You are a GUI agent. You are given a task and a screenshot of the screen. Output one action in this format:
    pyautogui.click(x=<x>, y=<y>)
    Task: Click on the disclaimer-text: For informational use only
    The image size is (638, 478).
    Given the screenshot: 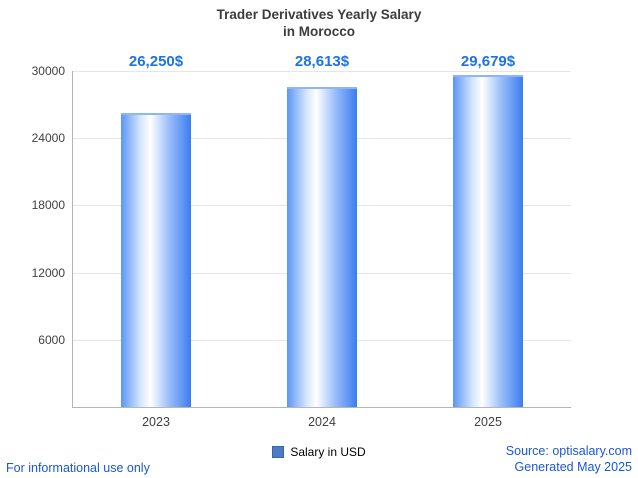 What is the action you would take?
    pyautogui.click(x=78, y=468)
    